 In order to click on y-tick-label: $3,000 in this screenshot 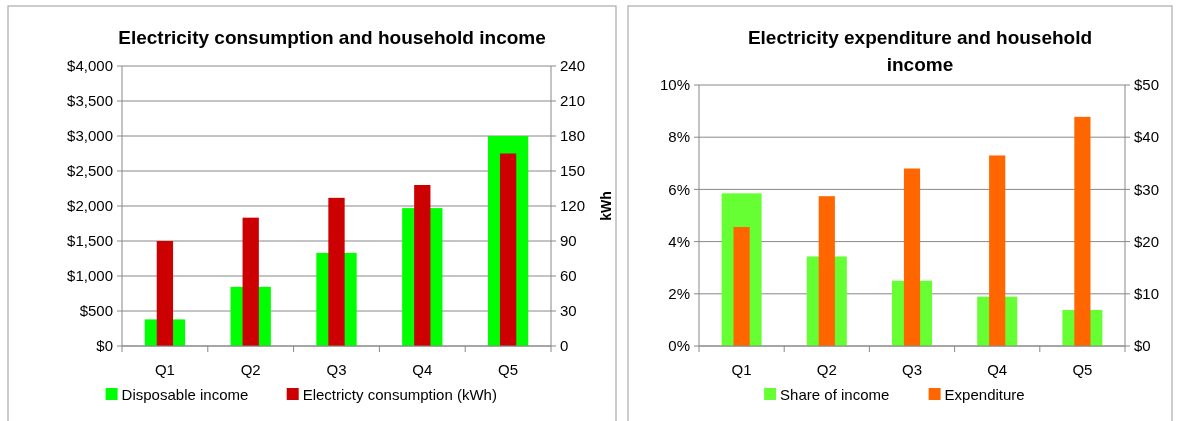, I will do `click(90, 136)`.